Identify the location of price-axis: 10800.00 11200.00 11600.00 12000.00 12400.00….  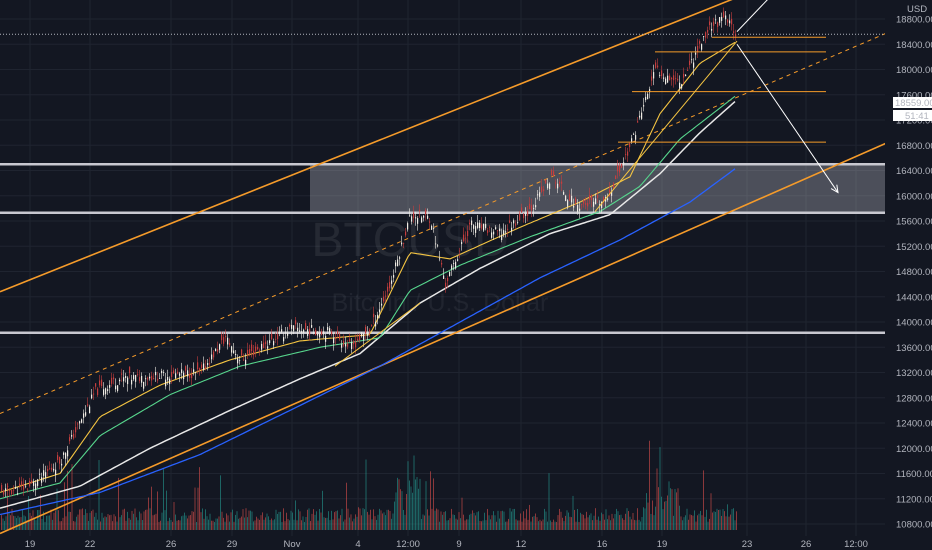
(908, 275).